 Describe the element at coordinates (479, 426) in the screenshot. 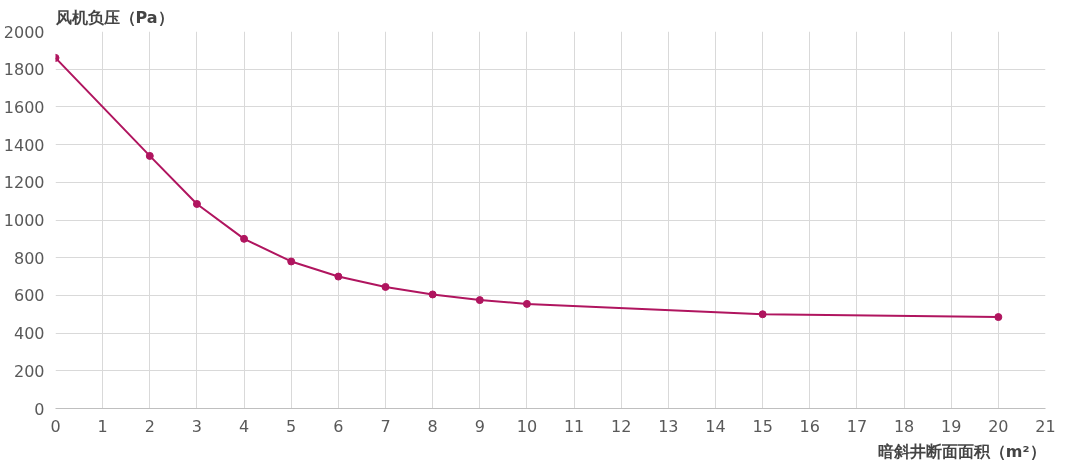

I see `x-tick-label: 9` at that location.